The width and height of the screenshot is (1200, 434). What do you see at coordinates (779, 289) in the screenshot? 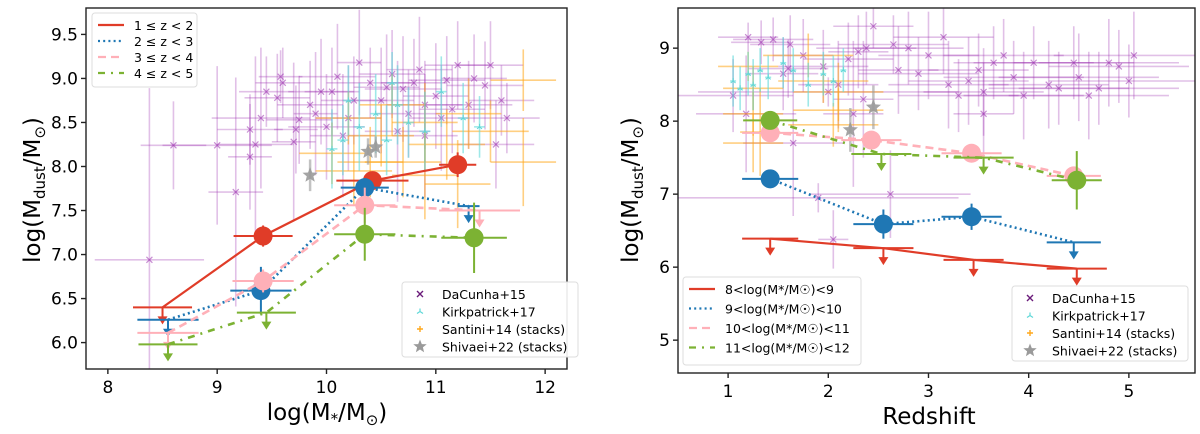
I see `legend-label: 8<log(M*/M☉)<9` at bounding box center [779, 289].